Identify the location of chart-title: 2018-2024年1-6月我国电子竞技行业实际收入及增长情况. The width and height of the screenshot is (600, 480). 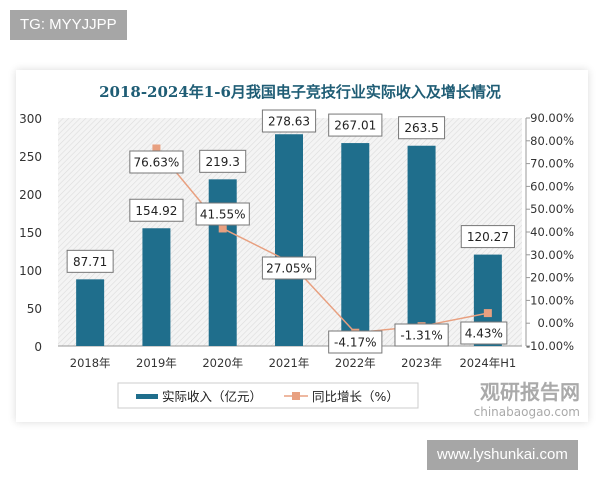
(300, 92).